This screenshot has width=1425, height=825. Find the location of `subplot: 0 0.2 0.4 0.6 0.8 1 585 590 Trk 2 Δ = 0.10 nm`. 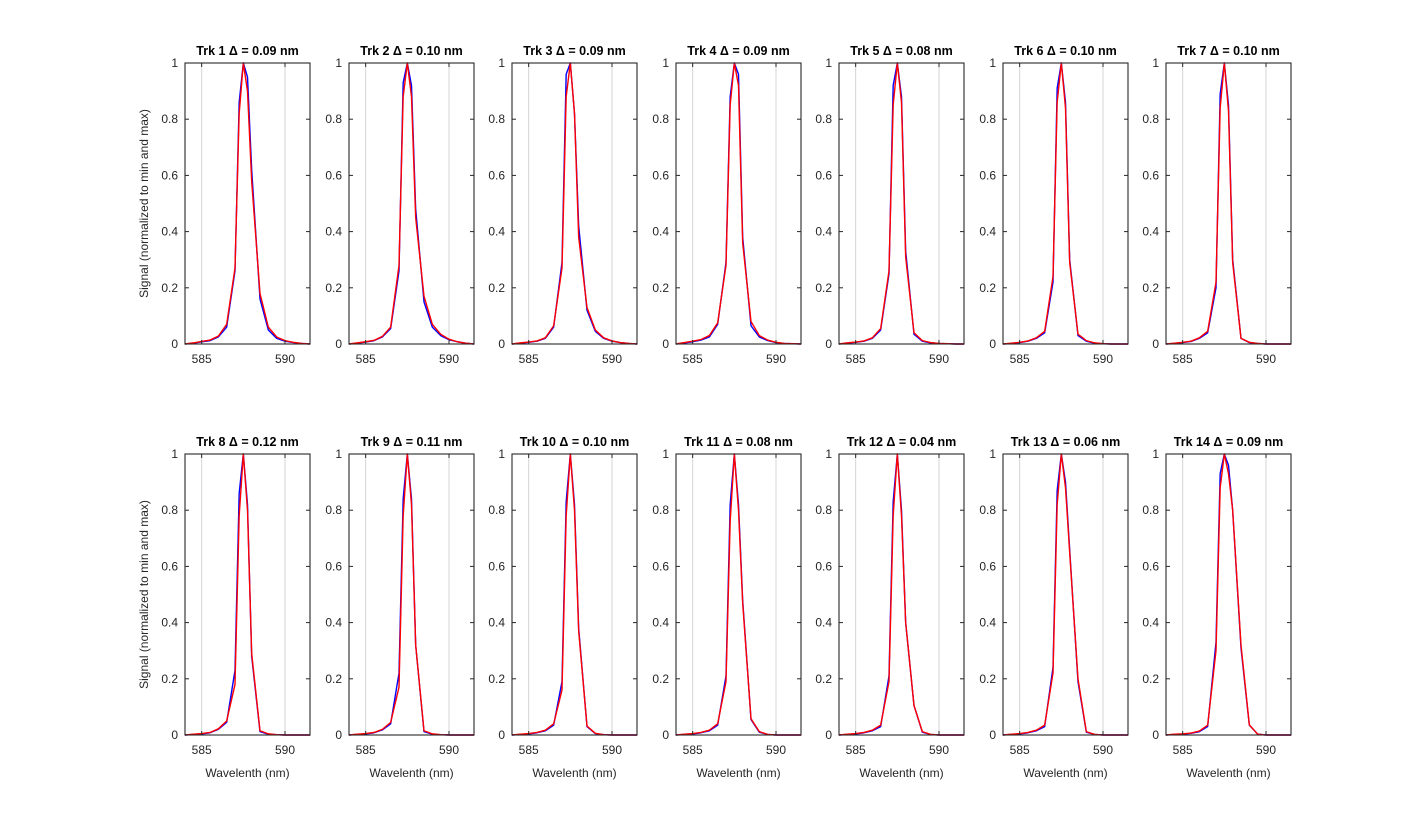

subplot: 0 0.2 0.4 0.6 0.8 1 585 590 Trk 2 Δ = 0.10 nm is located at coordinates (400, 205).